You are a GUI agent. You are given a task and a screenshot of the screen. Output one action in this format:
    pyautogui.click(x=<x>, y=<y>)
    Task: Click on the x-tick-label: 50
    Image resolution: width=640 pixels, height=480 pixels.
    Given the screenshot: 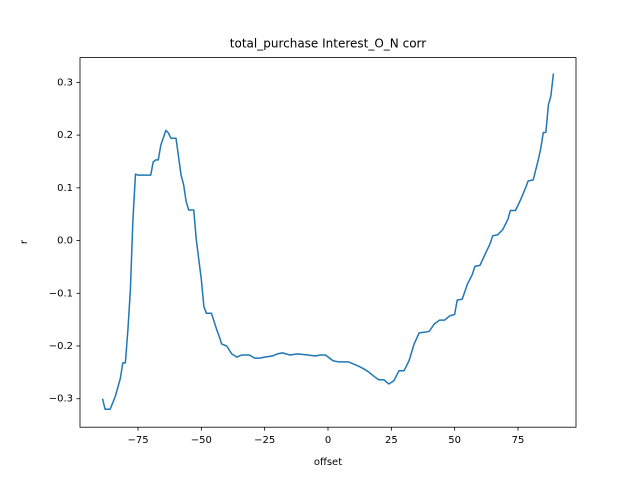 What is the action you would take?
    pyautogui.click(x=454, y=440)
    